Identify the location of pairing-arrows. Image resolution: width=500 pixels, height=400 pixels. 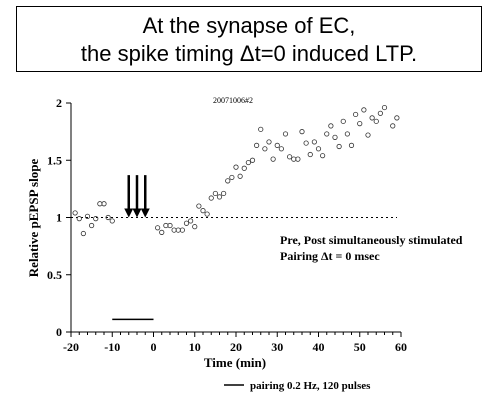
(137, 196).